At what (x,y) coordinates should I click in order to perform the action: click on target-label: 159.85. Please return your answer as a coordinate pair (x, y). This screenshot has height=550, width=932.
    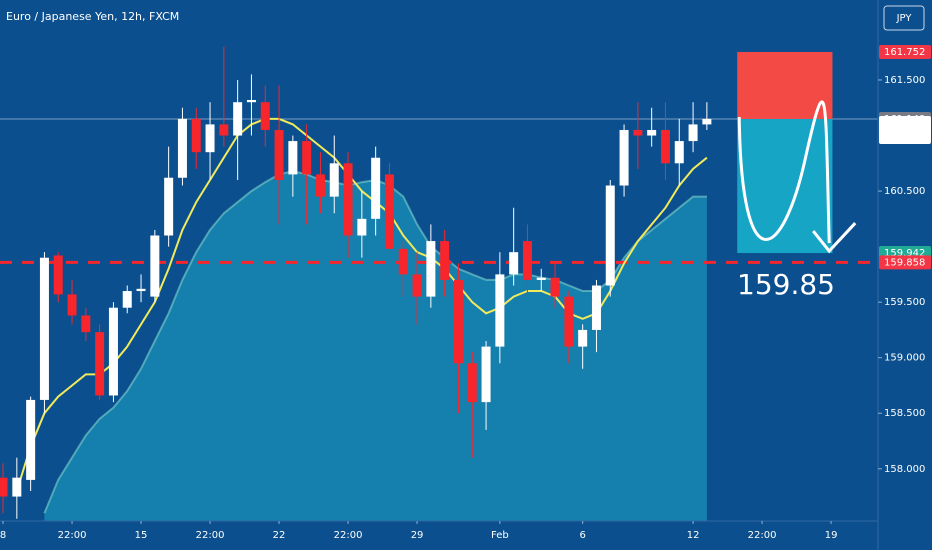
    Looking at the image, I should click on (786, 284).